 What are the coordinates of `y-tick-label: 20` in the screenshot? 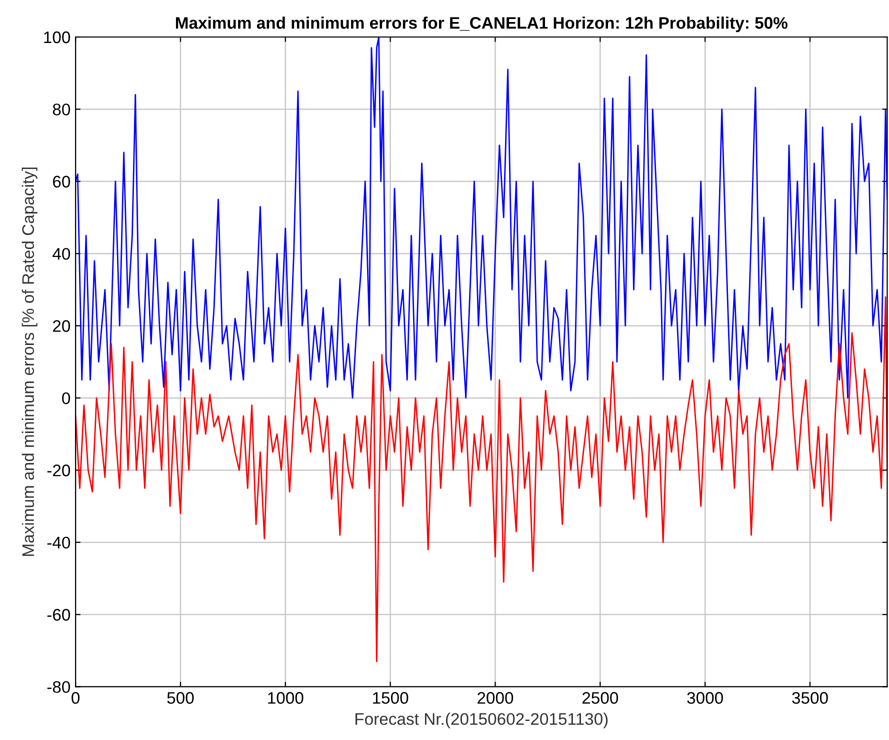 It's located at (61, 326).